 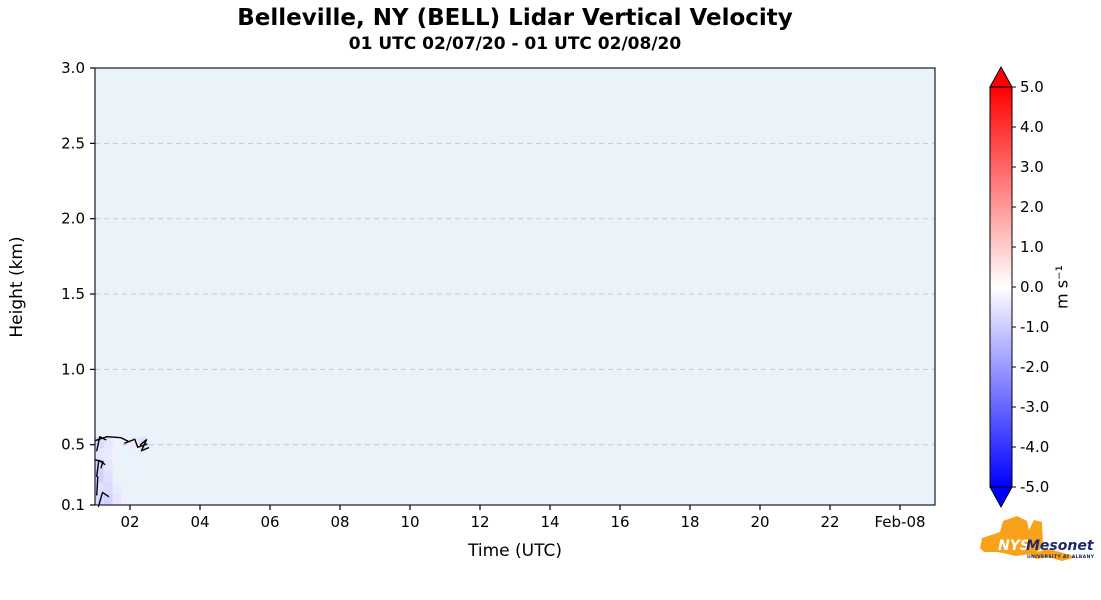 What do you see at coordinates (1032, 127) in the screenshot?
I see `colorbar-tick-label: 4.0` at bounding box center [1032, 127].